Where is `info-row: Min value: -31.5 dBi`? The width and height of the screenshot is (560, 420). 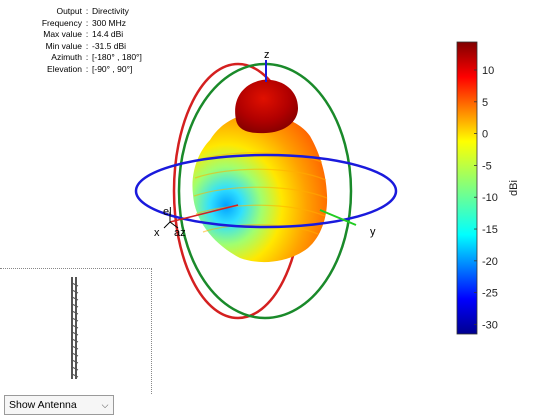 info-row: Min value: -31.5 dBi is located at coordinates (72, 47).